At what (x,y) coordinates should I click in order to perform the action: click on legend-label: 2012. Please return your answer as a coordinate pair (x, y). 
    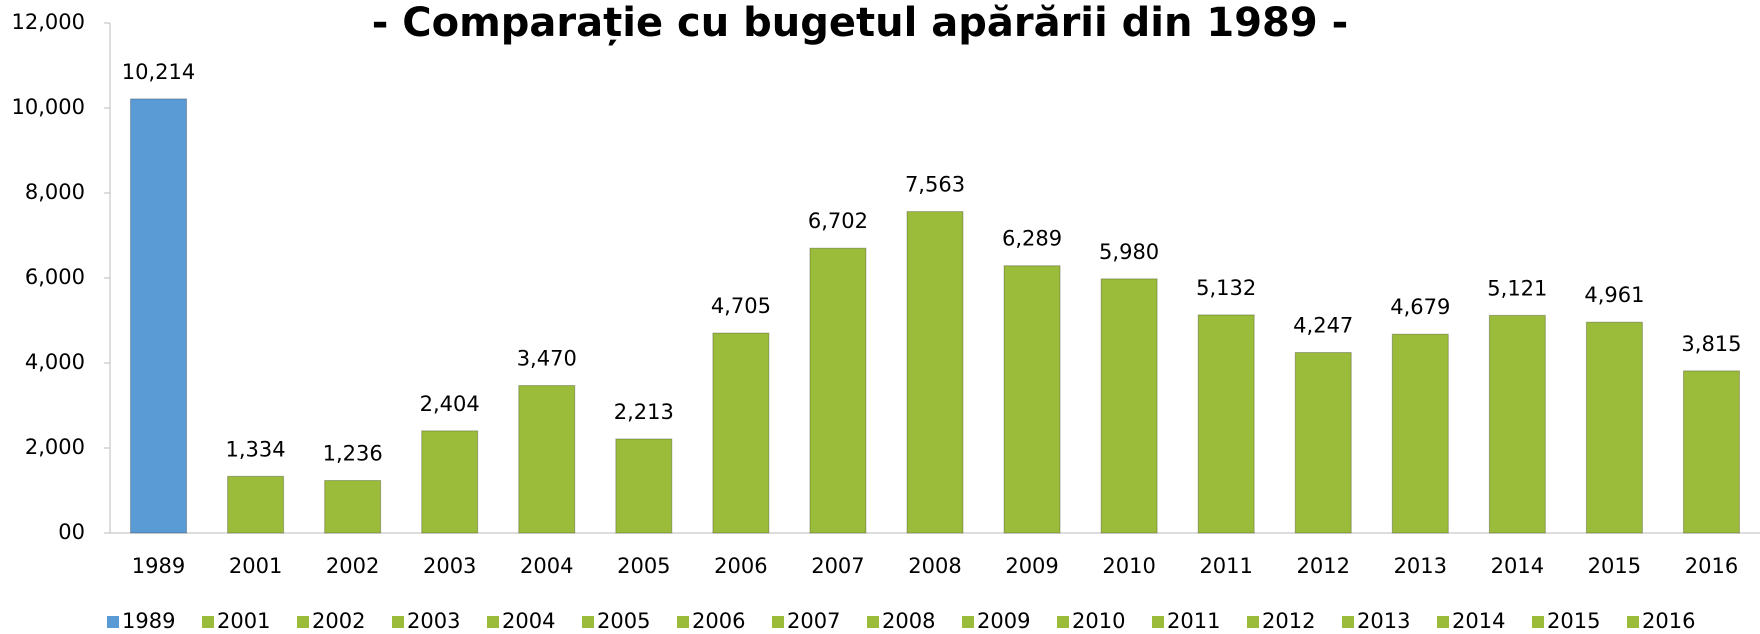
    Looking at the image, I should click on (1288, 621).